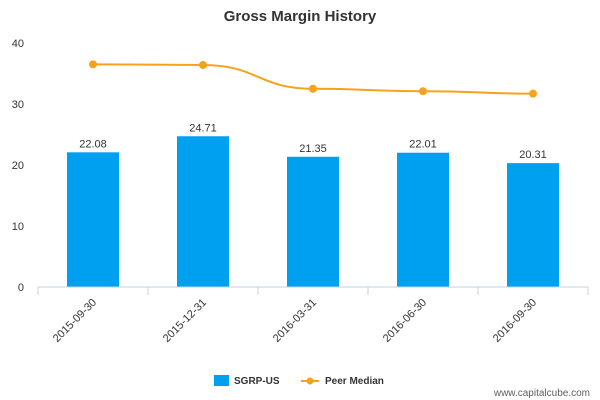  Describe the element at coordinates (313, 141) in the screenshot. I see `bar-data-labels: 22.08 24.71 21.35 22.01 20.31` at that location.